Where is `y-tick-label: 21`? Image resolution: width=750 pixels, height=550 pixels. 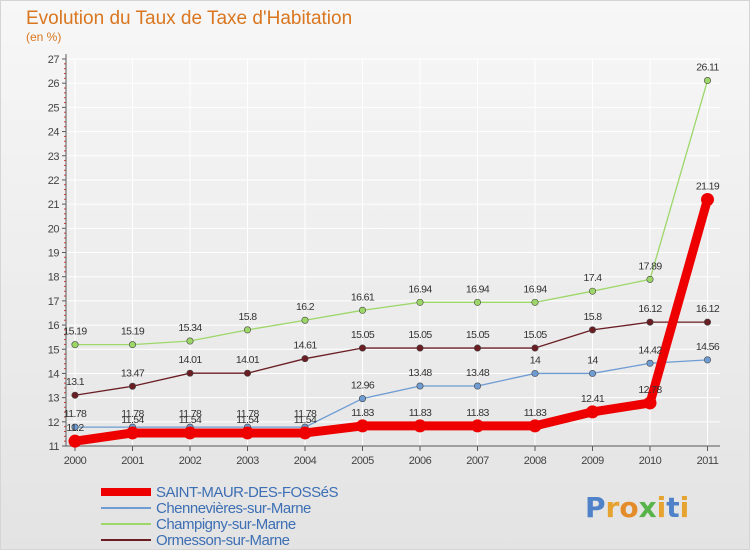 y-tick-label: 21 is located at coordinates (54, 205).